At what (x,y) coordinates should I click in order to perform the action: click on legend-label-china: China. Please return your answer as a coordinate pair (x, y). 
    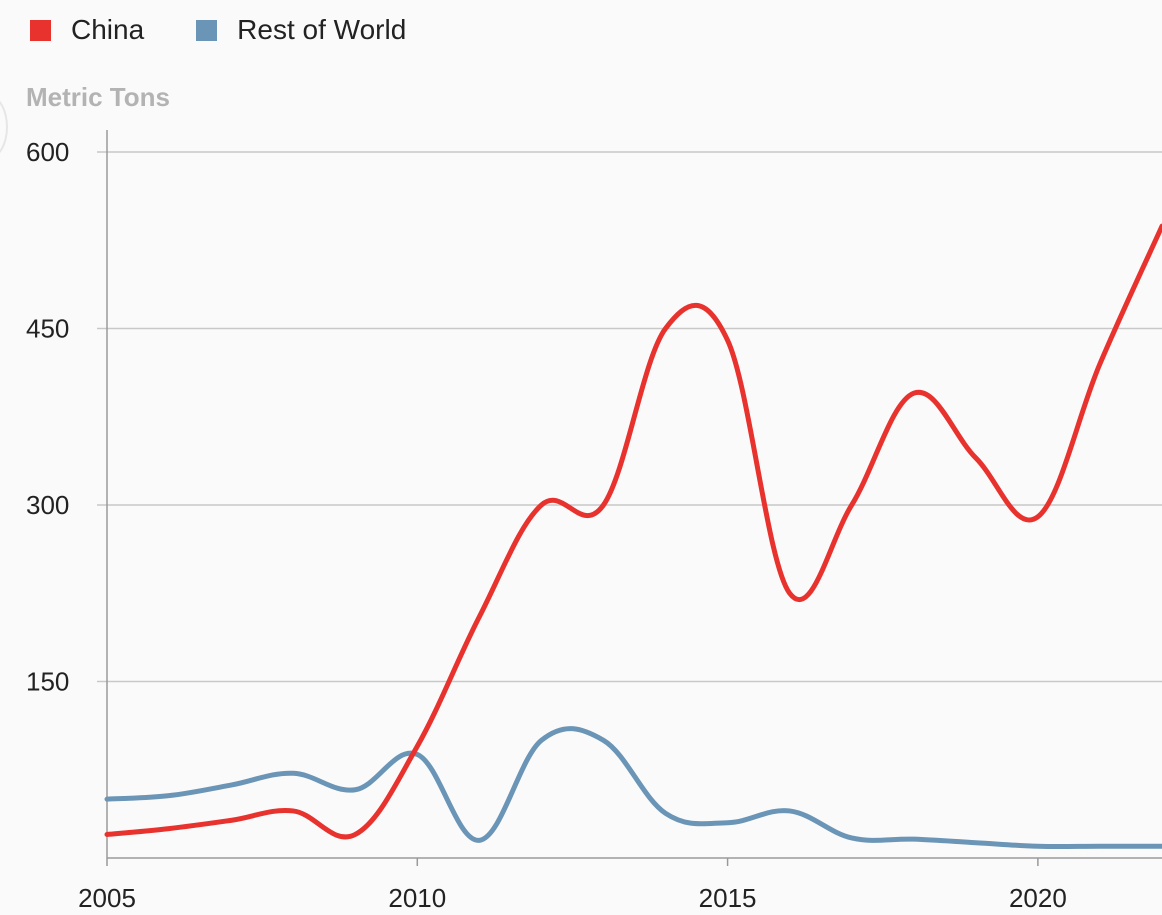
    Looking at the image, I should click on (108, 29).